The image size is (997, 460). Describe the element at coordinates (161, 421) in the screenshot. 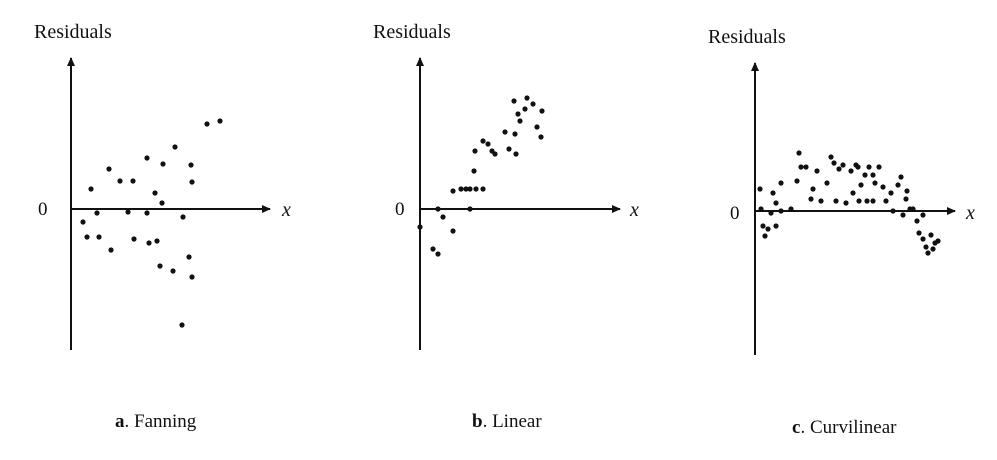

I see `caption-text: . Fanning` at that location.